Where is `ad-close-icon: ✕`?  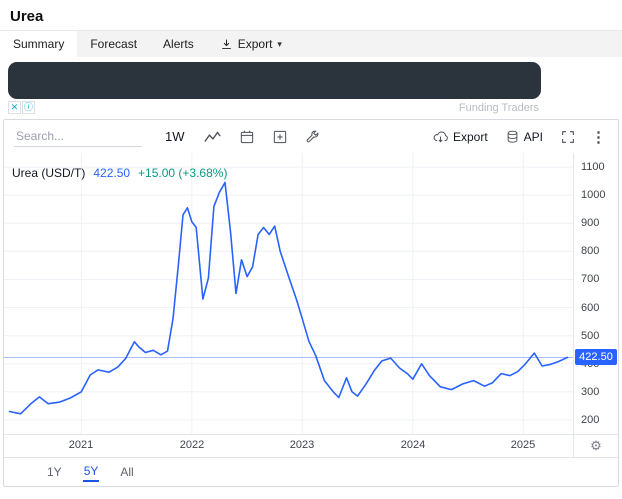
ad-close-icon: ✕ is located at coordinates (14, 107).